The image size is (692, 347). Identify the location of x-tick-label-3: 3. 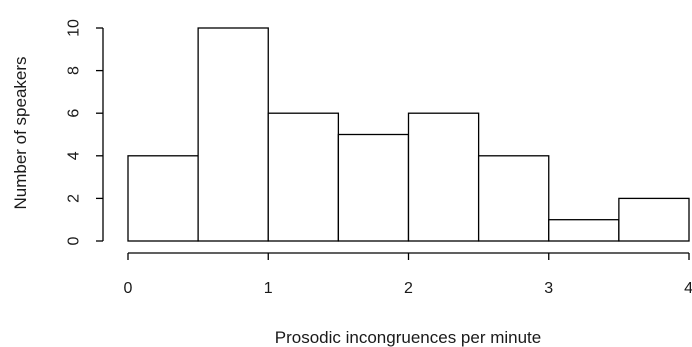
(548, 288).